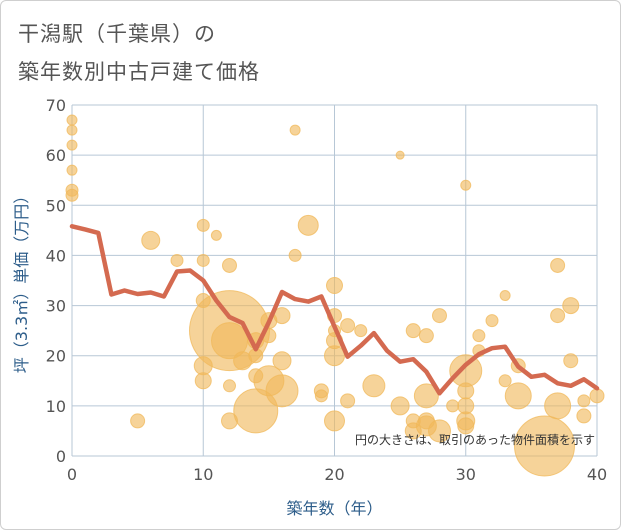 Image resolution: width=621 pixels, height=530 pixels. I want to click on y-tick-label: 60, so click(56, 155).